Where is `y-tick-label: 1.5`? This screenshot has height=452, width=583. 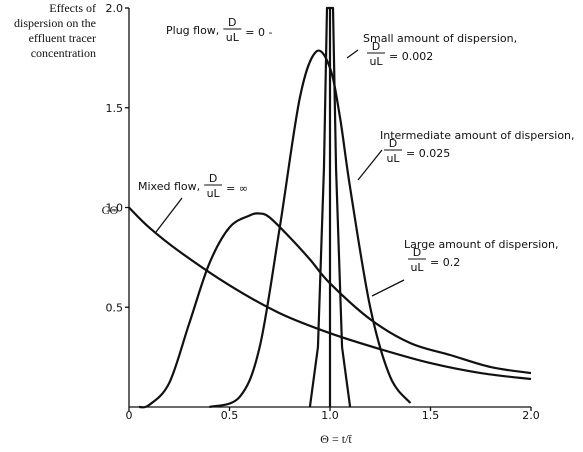 y-tick-label: 1.5 is located at coordinates (115, 108).